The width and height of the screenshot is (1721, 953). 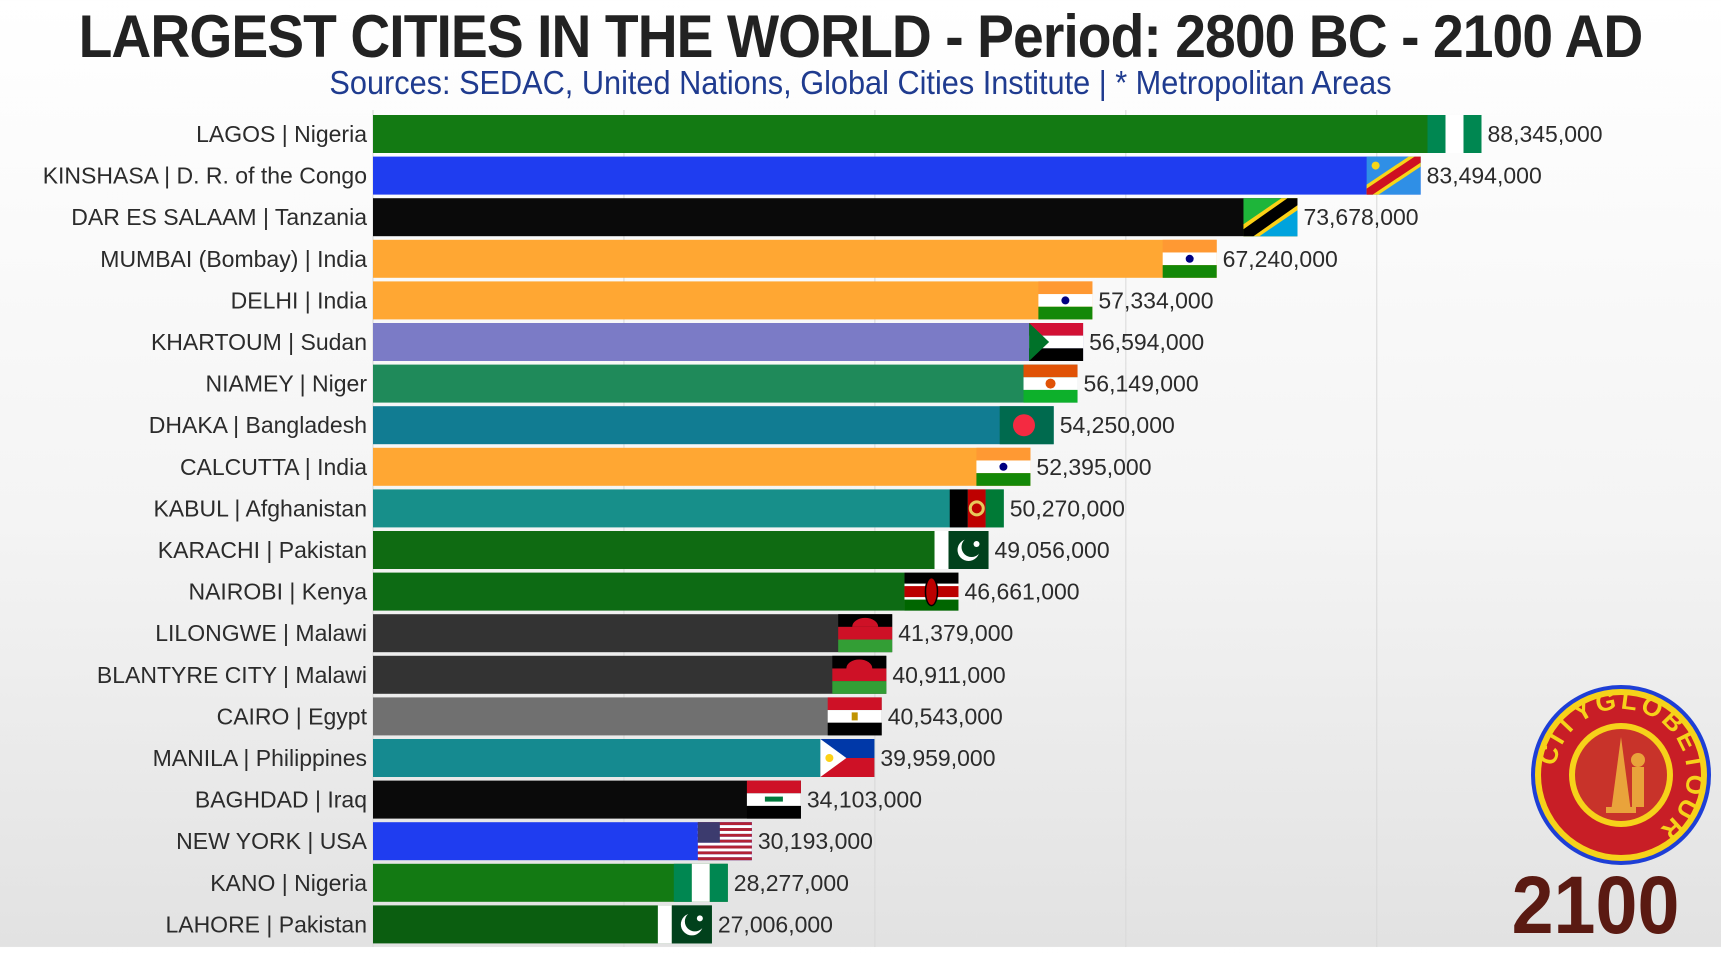 What do you see at coordinates (273, 467) in the screenshot?
I see `category-label: CALCUTTA | India` at bounding box center [273, 467].